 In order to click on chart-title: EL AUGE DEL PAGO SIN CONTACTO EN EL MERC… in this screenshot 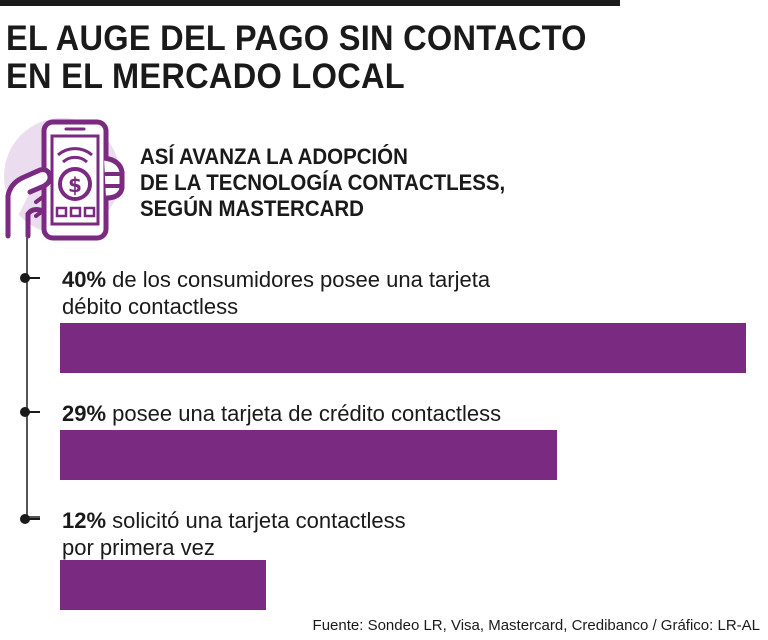, I will do `click(313, 58)`.